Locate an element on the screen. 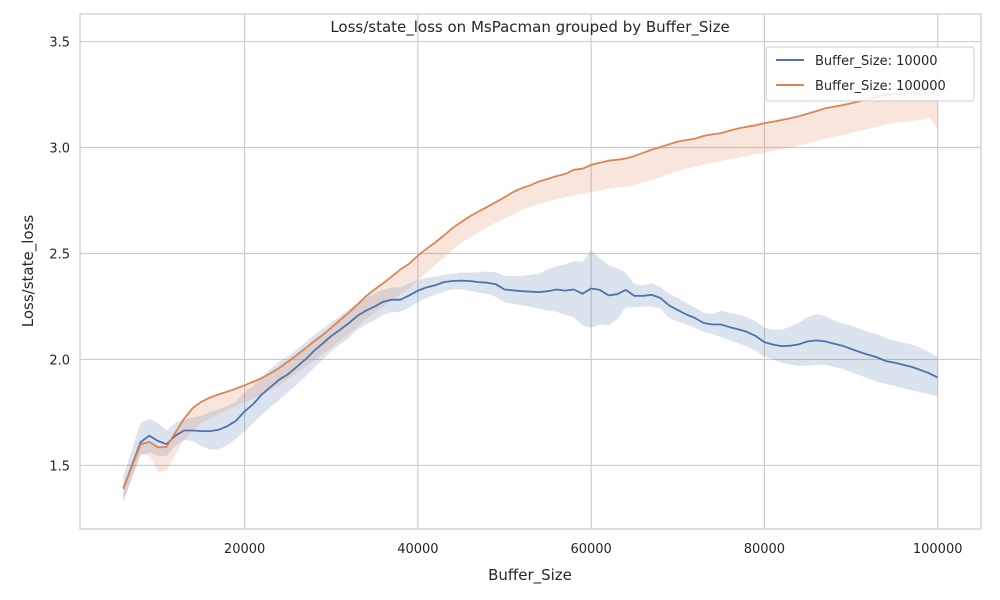  y-tick-label: 3.0 is located at coordinates (59, 149).